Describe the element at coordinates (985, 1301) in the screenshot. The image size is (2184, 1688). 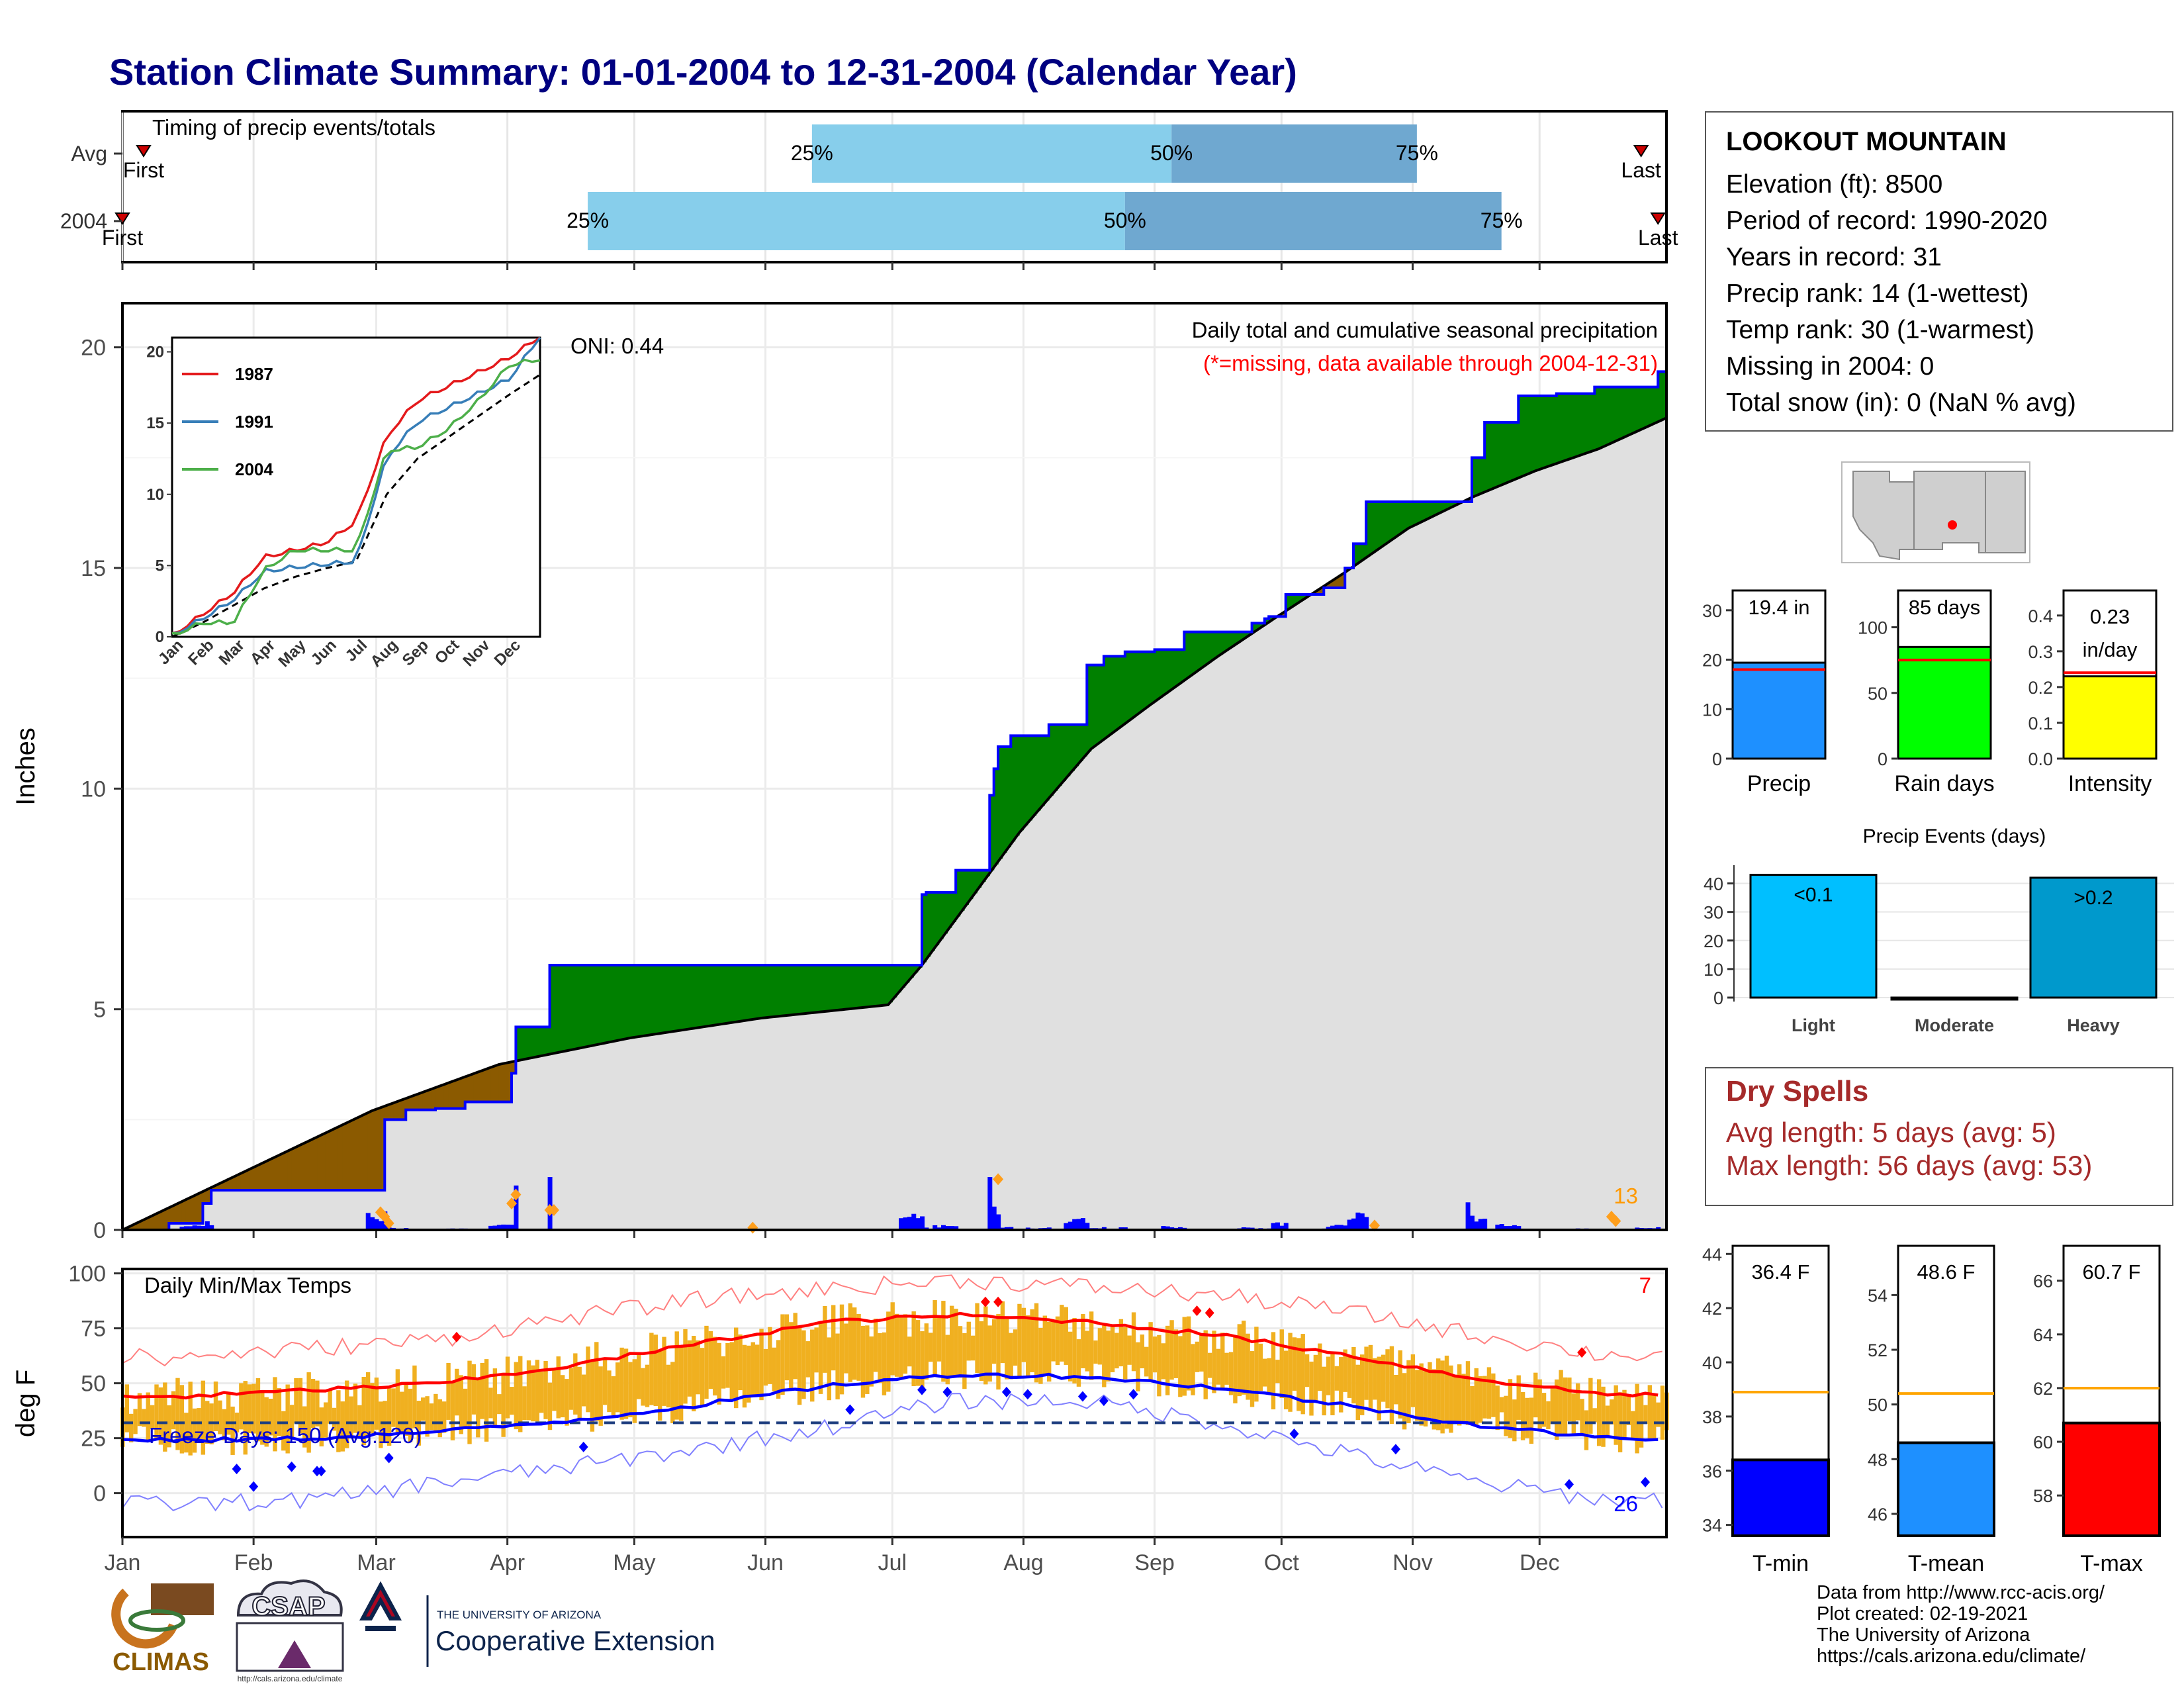
I see `record-high-marker` at that location.